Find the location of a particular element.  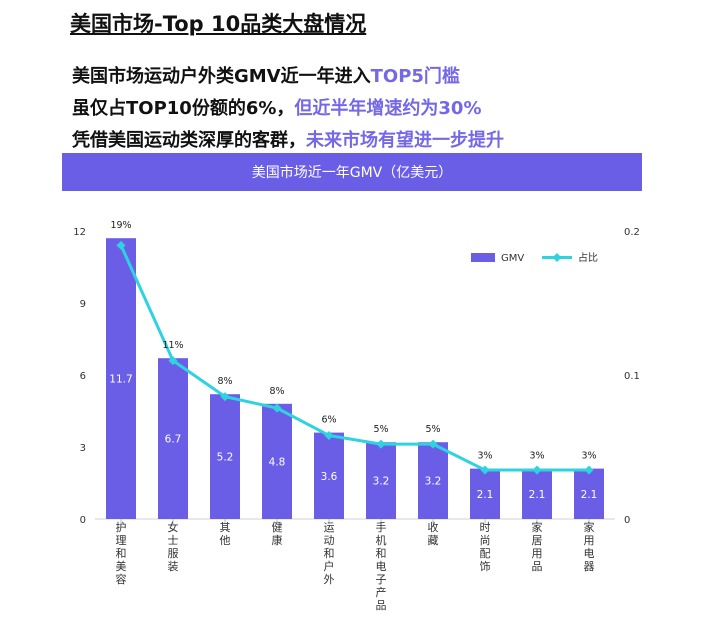

share-value-label: 19% is located at coordinates (120, 225).